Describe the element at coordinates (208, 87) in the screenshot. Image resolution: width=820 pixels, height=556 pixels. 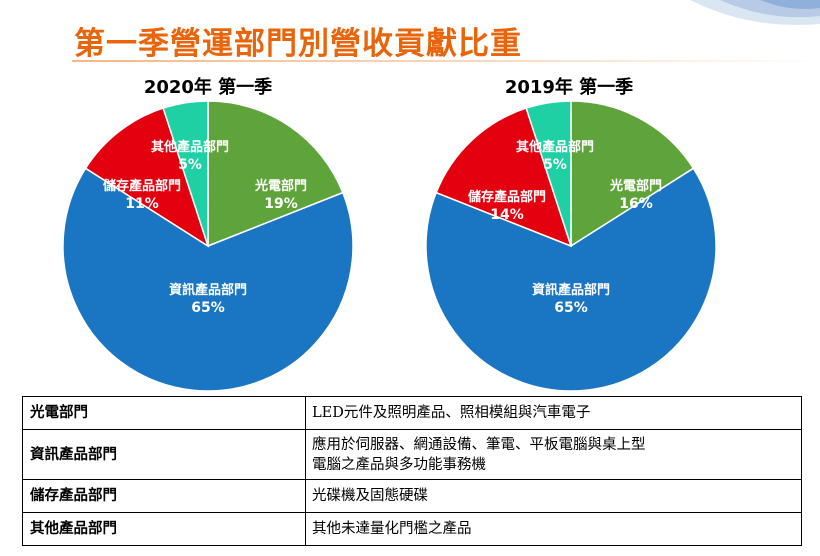
I see `chart-title-2020: 2020年 第一季` at that location.